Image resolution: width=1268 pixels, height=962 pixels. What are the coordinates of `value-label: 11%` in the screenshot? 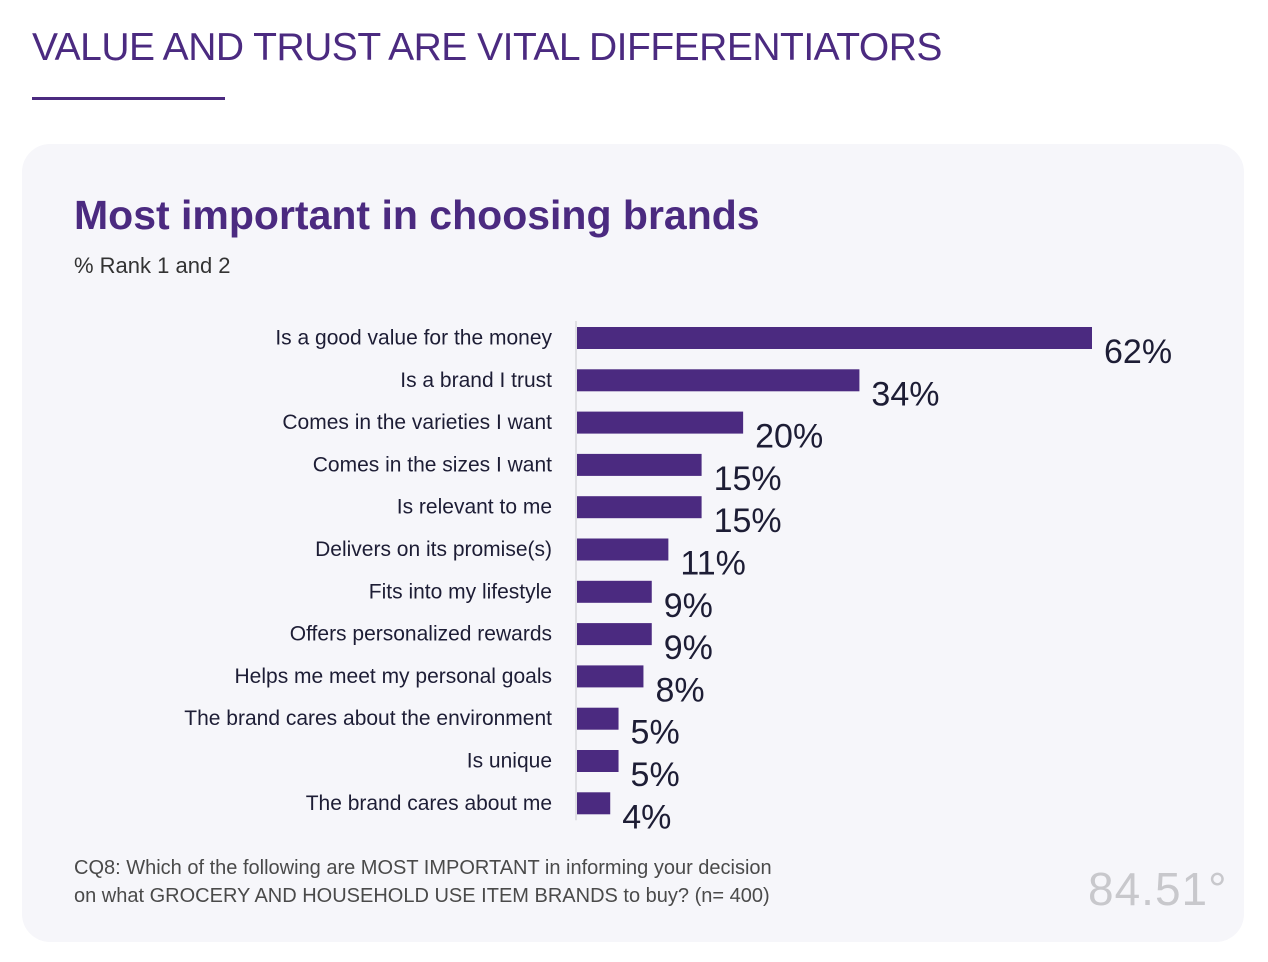 It's located at (713, 564).